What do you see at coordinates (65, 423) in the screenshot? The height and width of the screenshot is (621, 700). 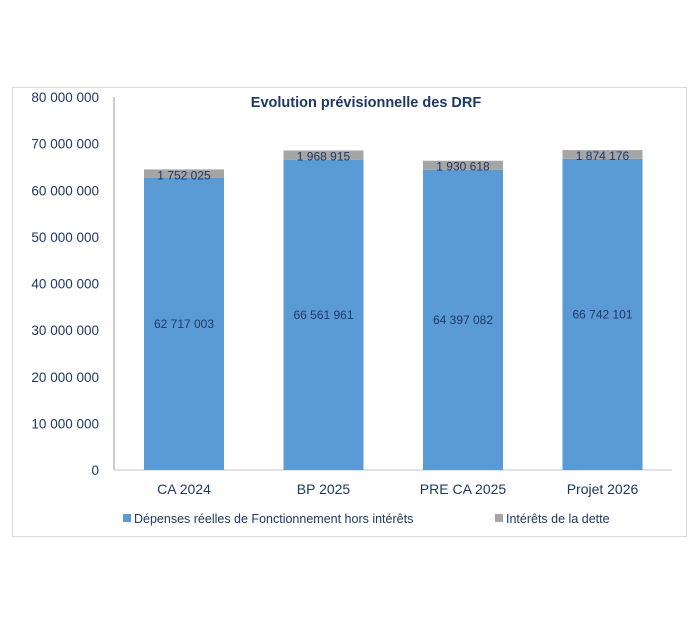 I see `y-tick-label: 10 000 000` at bounding box center [65, 423].